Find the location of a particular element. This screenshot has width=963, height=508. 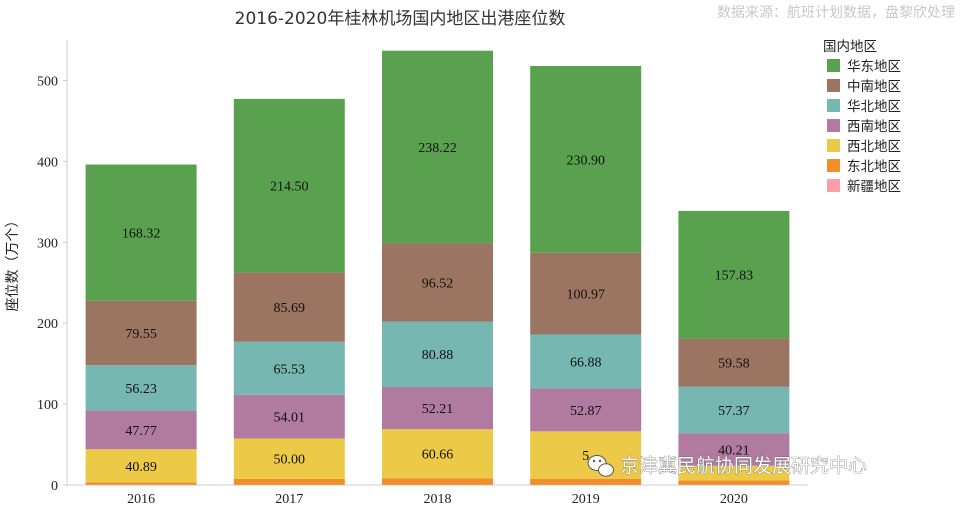

data-label: 47.77 is located at coordinates (141, 431).